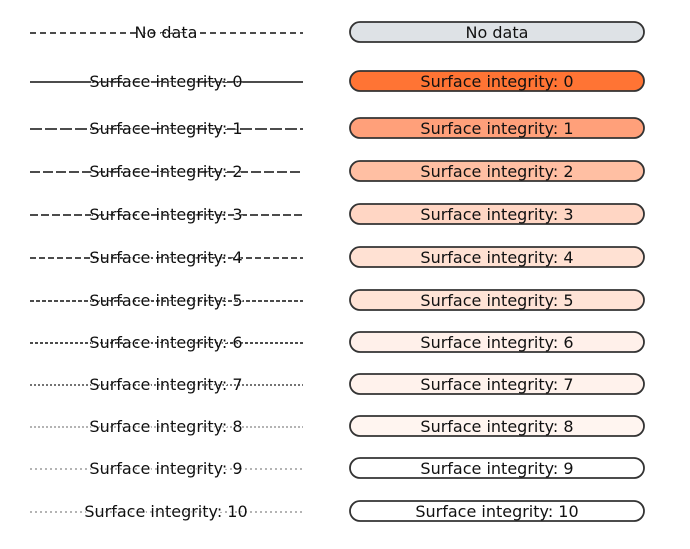  I want to click on legend-row: Surface integrity: 9 Surface integrity: 9, so click(337, 468).